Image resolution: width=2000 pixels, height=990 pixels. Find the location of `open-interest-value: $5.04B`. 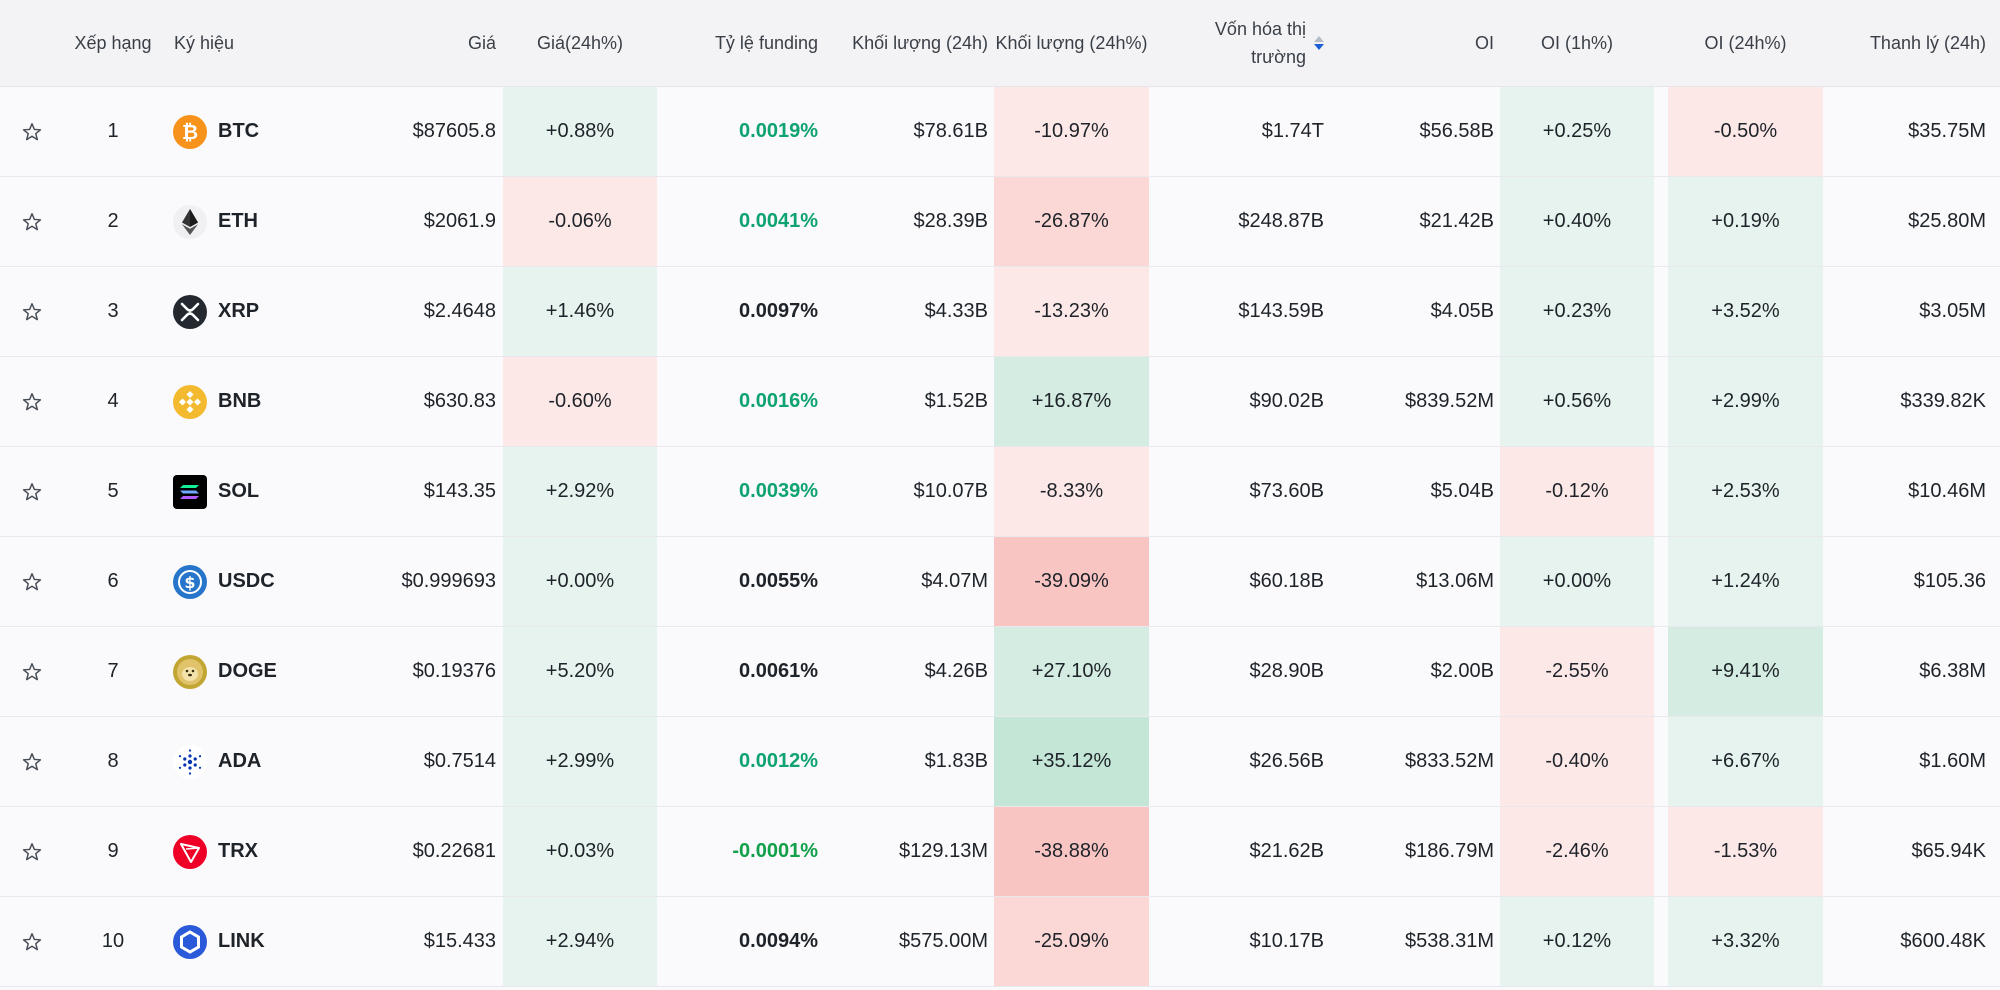

open-interest-value: $5.04B is located at coordinates (1462, 491).